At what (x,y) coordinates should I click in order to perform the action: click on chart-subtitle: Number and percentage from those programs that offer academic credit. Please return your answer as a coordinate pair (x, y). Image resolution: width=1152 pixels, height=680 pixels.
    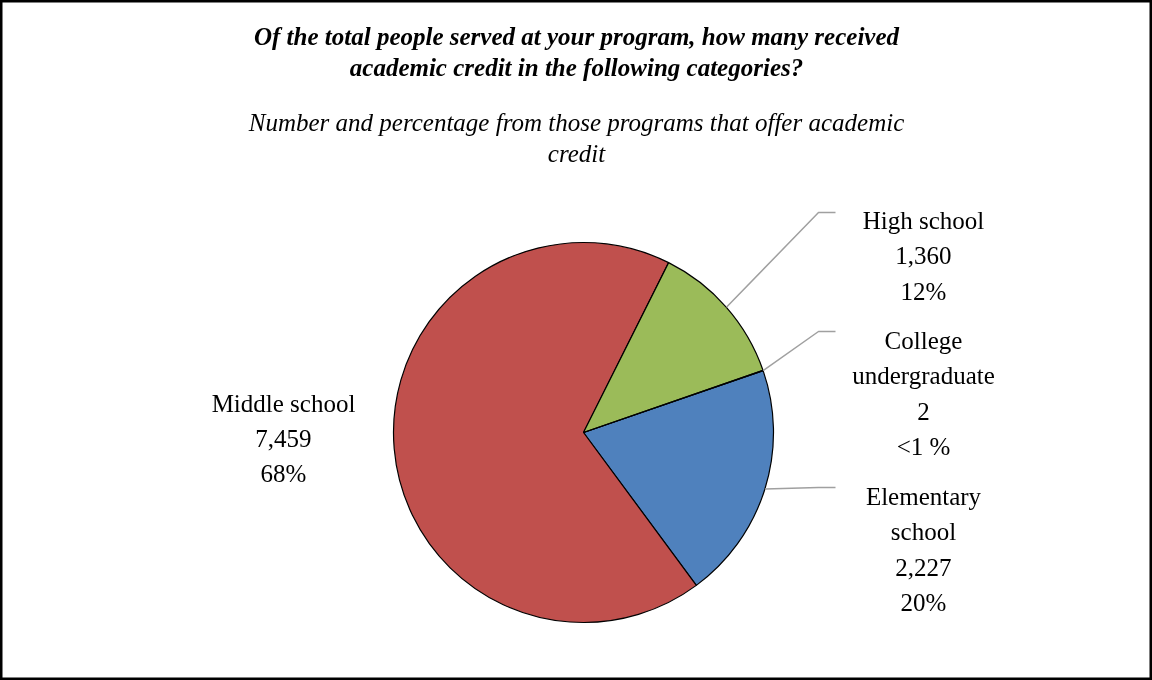
    Looking at the image, I should click on (576, 137).